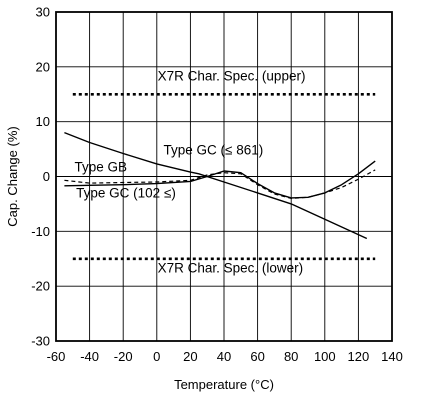  I want to click on y-tick-label: 30, so click(43, 12).